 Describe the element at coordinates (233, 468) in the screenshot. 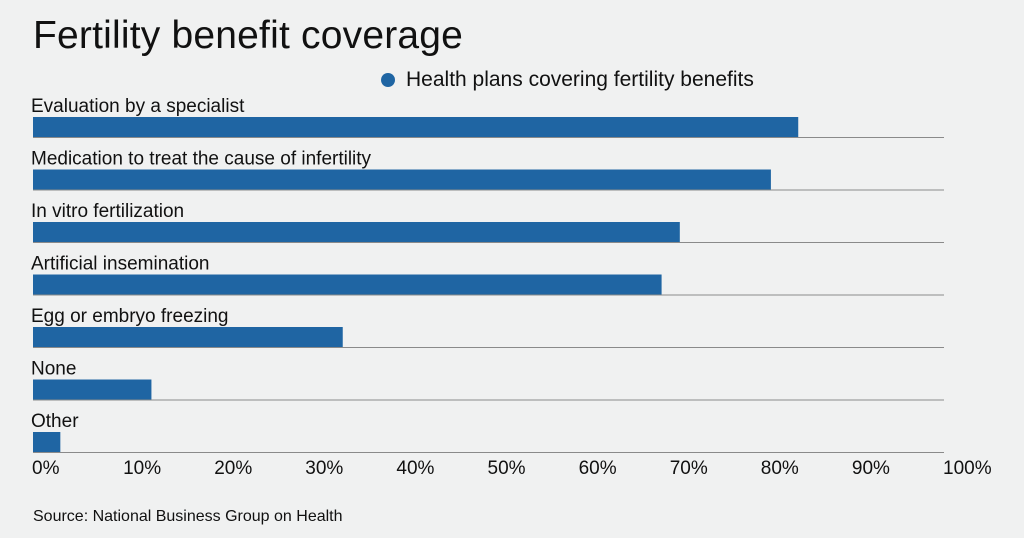

I see `x-tick-label: 20%` at that location.